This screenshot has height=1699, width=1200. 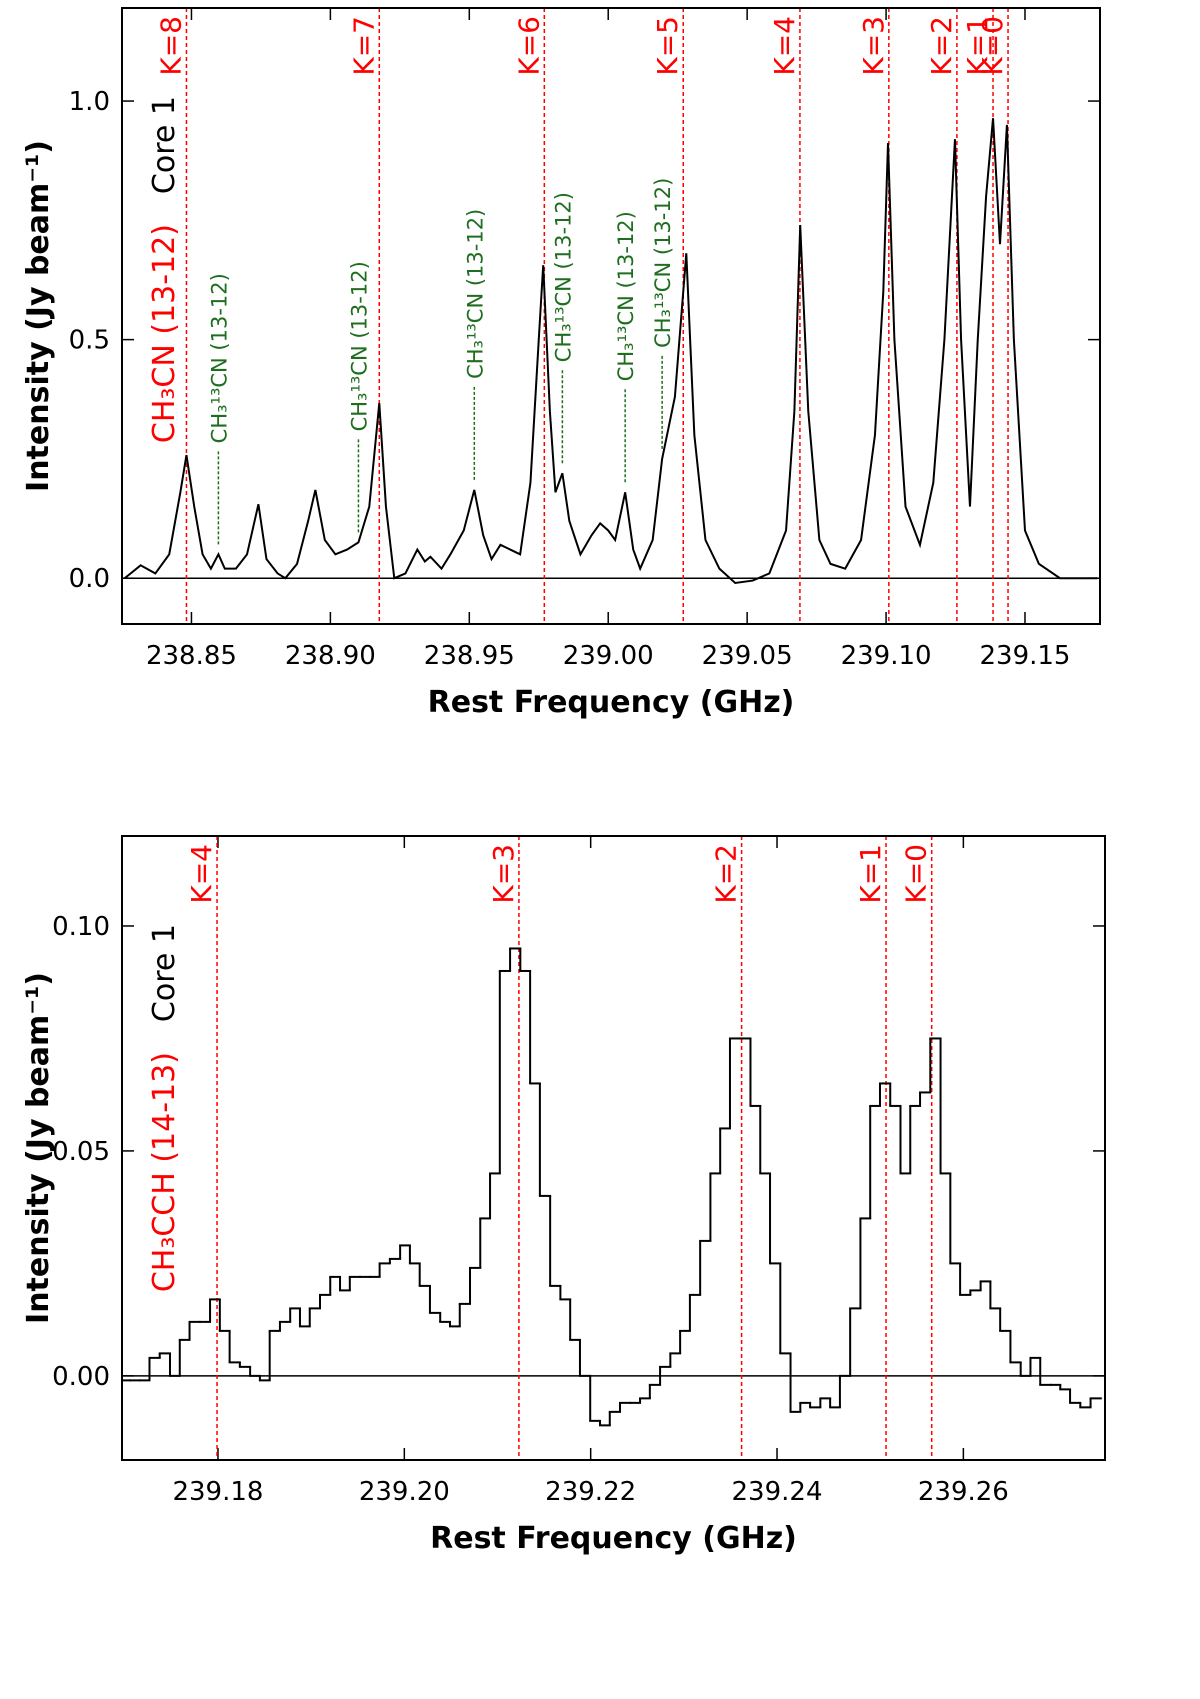 What do you see at coordinates (469, 656) in the screenshot?
I see `x-tick-label: 238.95` at bounding box center [469, 656].